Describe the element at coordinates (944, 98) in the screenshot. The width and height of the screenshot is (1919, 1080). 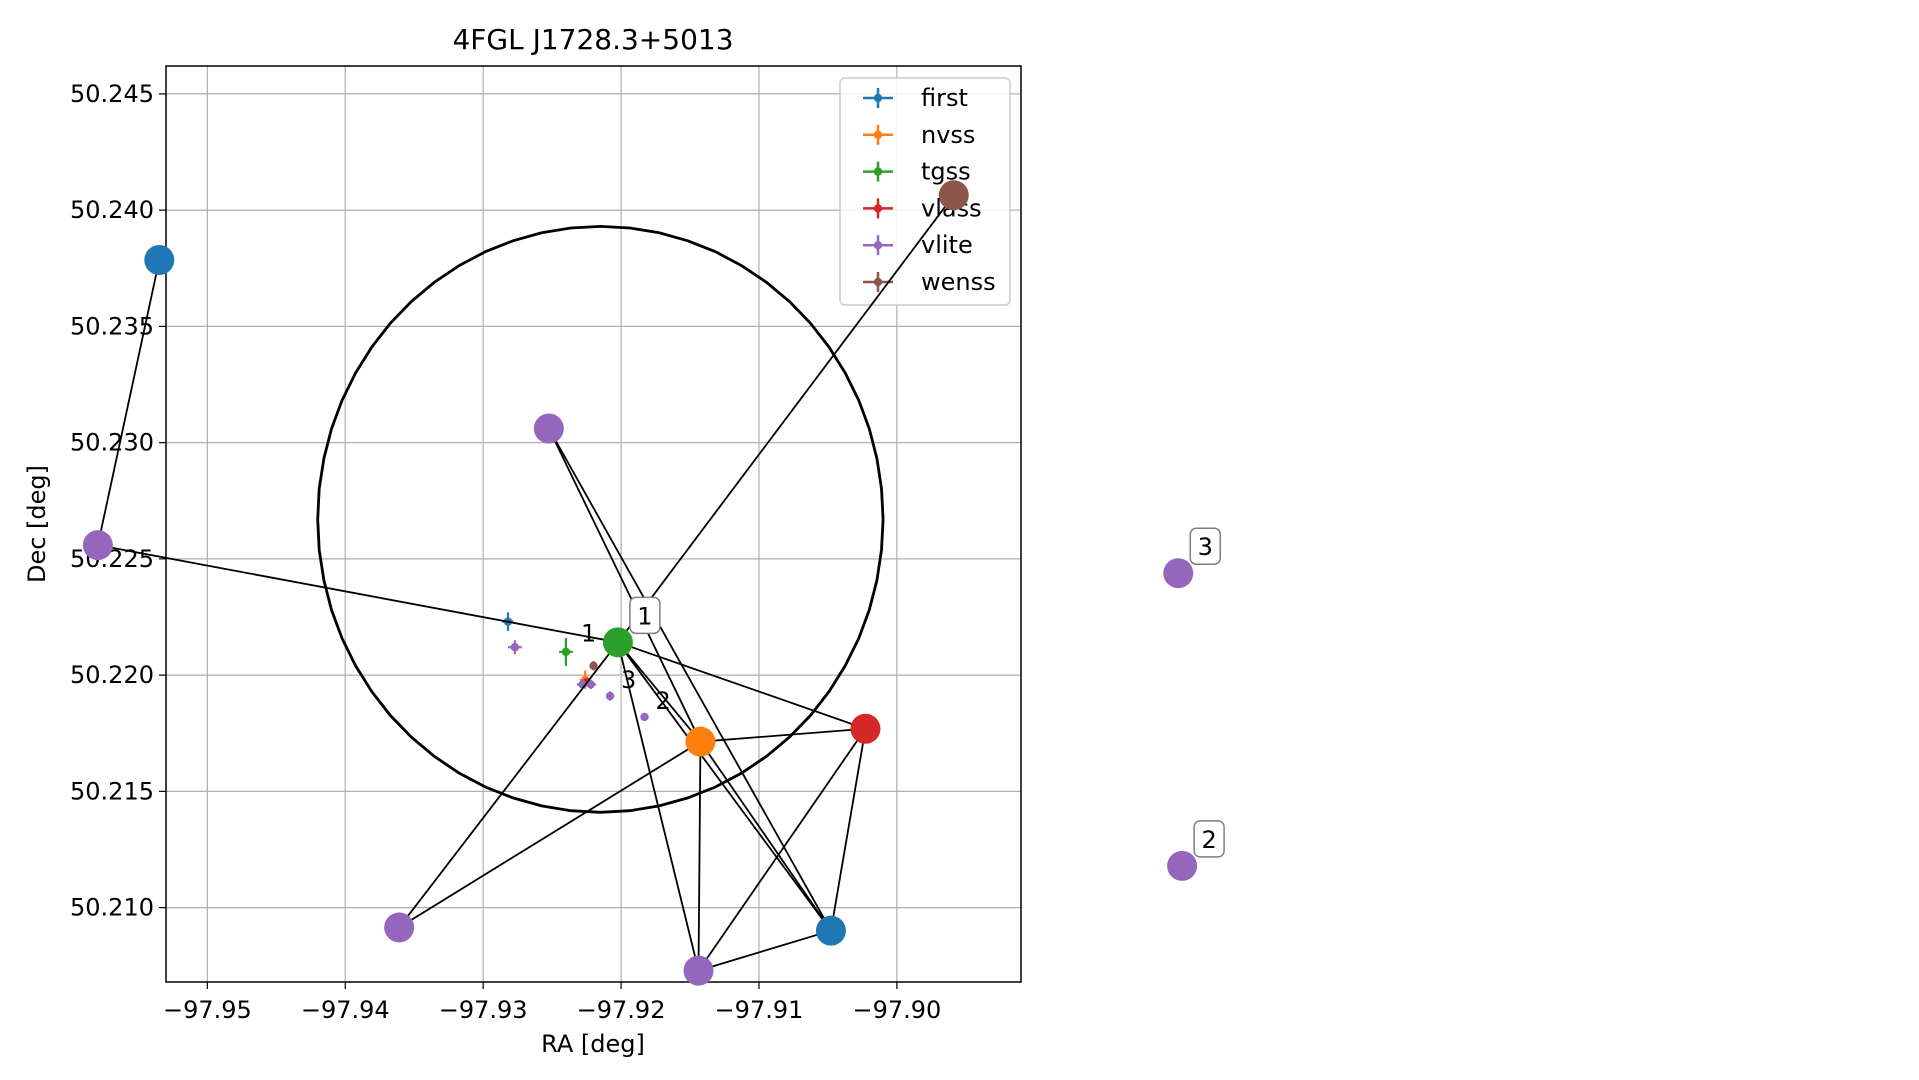
I see `legend-label: first` at that location.